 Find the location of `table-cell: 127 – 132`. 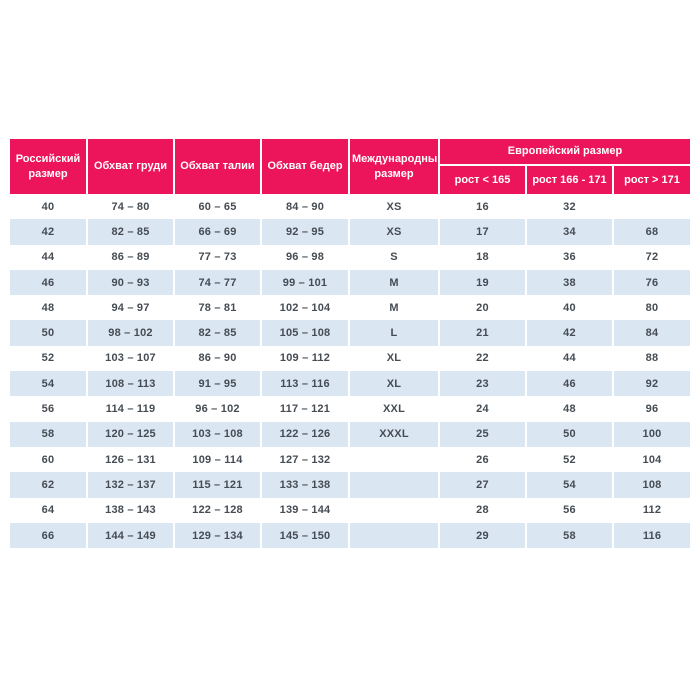

table-cell: 127 – 132 is located at coordinates (306, 459).